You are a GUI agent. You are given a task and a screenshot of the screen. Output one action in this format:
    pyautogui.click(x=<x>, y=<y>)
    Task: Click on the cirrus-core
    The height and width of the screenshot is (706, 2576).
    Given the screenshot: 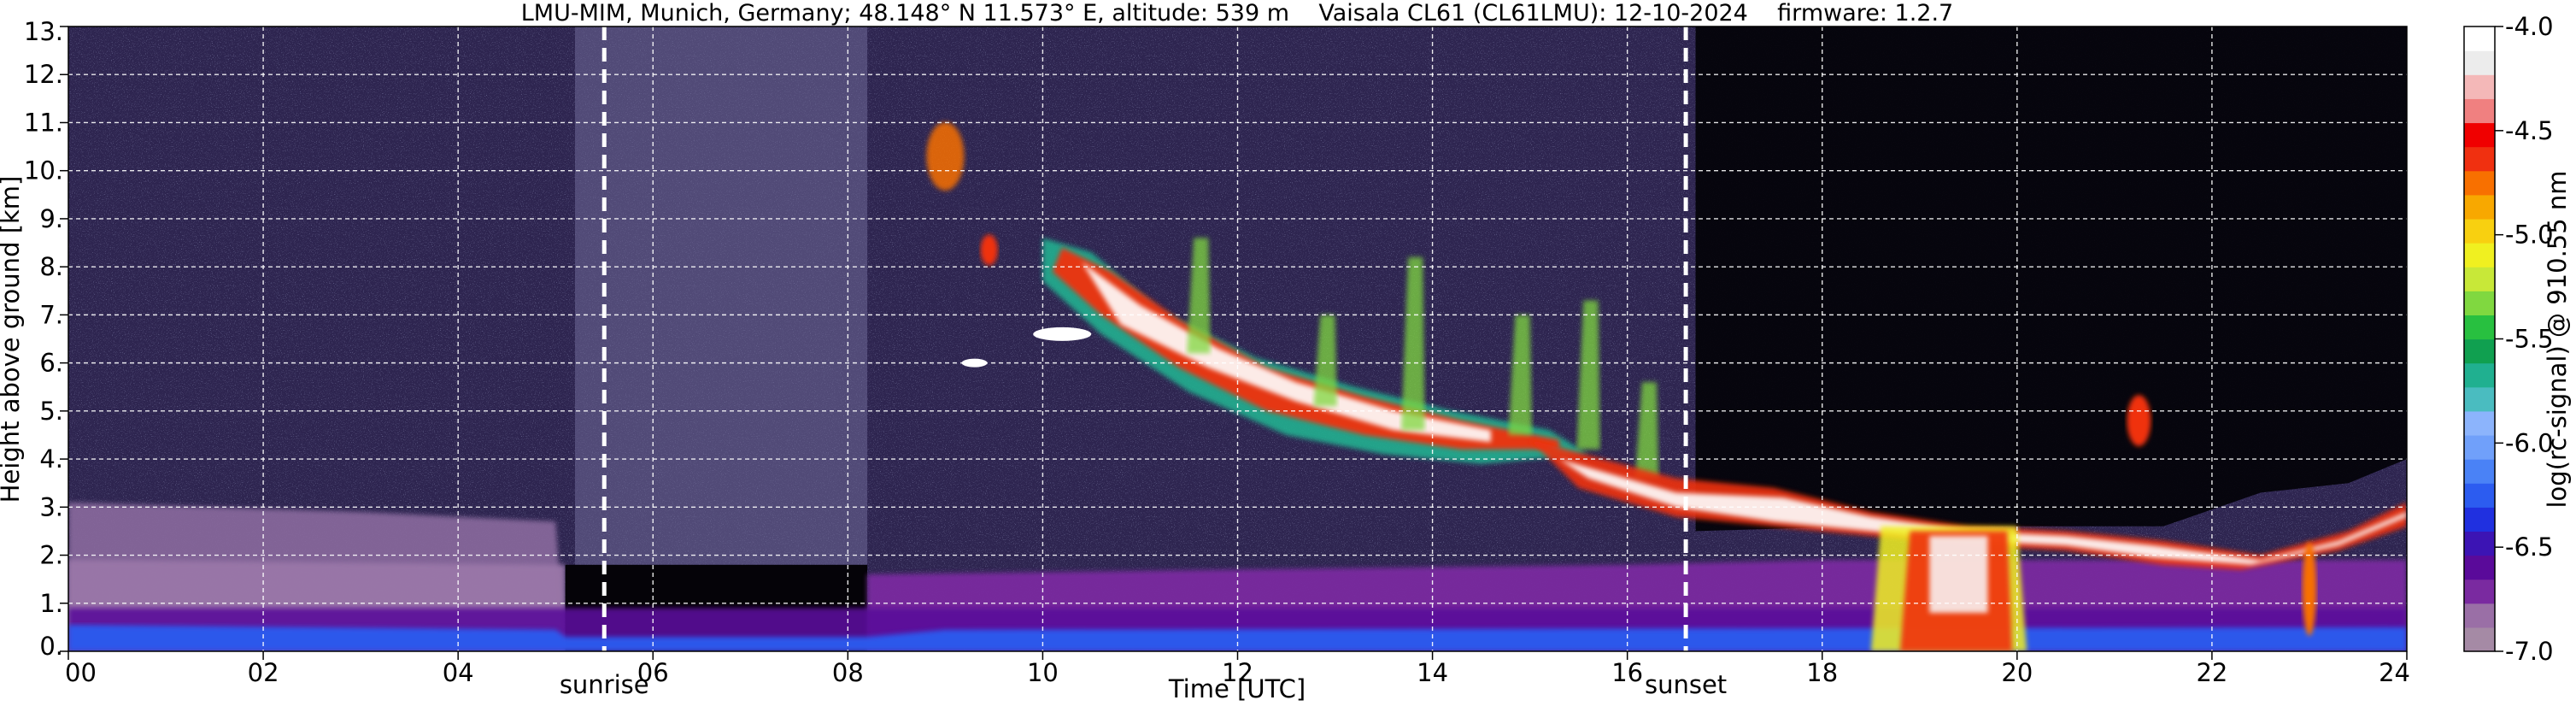 What is the action you would take?
    pyautogui.click(x=1305, y=348)
    